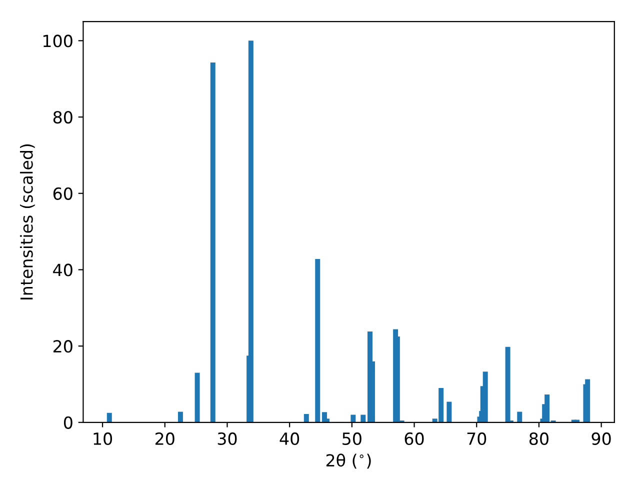 This screenshot has width=640, height=480. Describe the element at coordinates (352, 439) in the screenshot. I see `x-tick-label: 50` at that location.